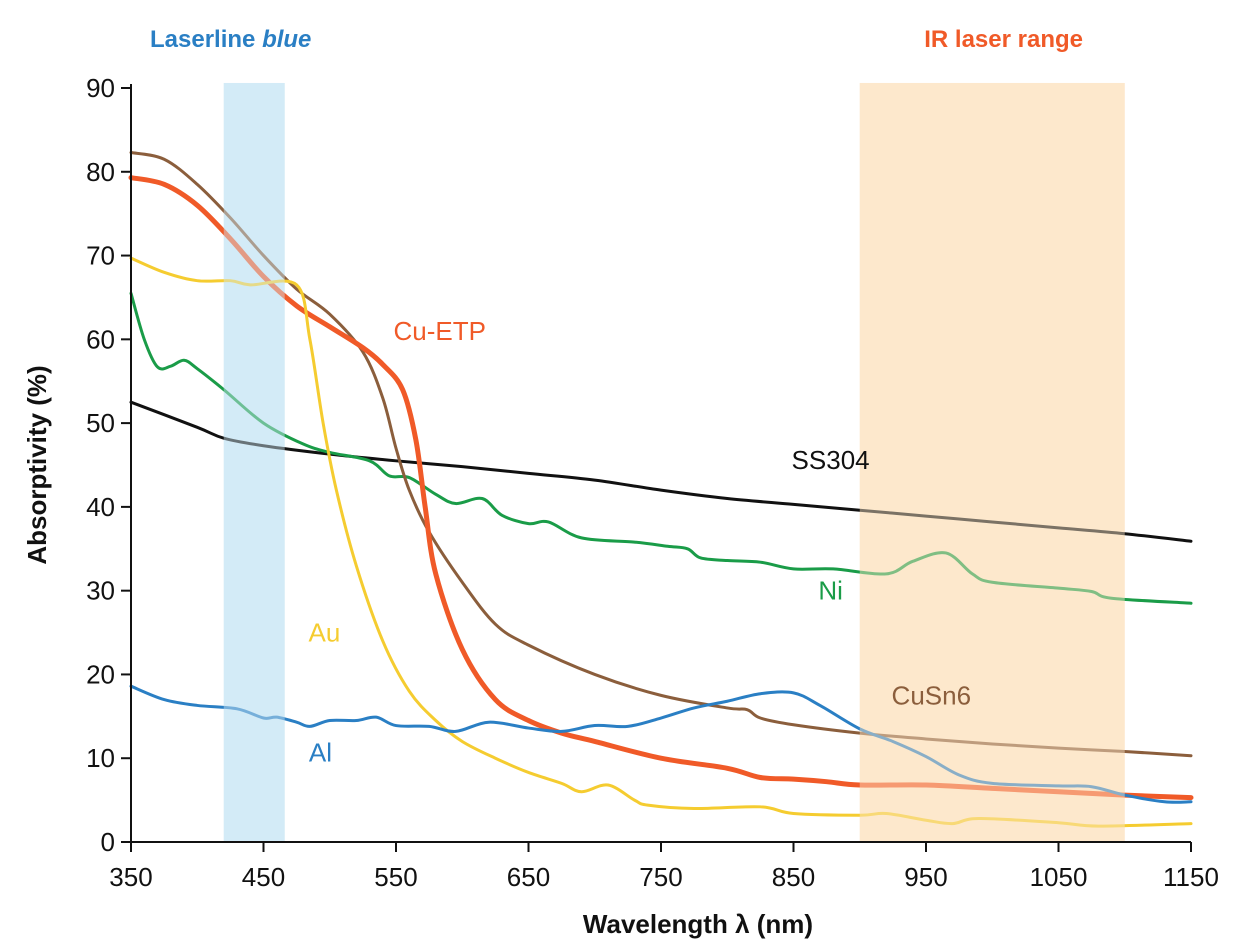 The image size is (1237, 947). What do you see at coordinates (395, 877) in the screenshot?
I see `x-tick-label: 550` at bounding box center [395, 877].